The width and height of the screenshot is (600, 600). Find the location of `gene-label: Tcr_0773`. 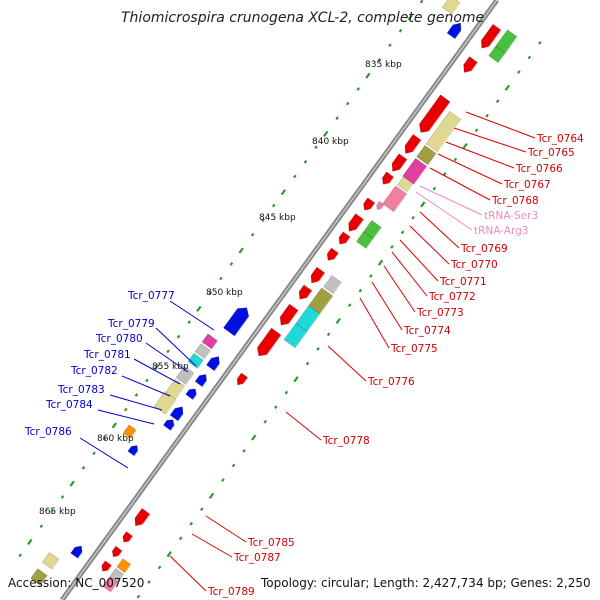

gene-label: Tcr_0773 is located at coordinates (440, 313).